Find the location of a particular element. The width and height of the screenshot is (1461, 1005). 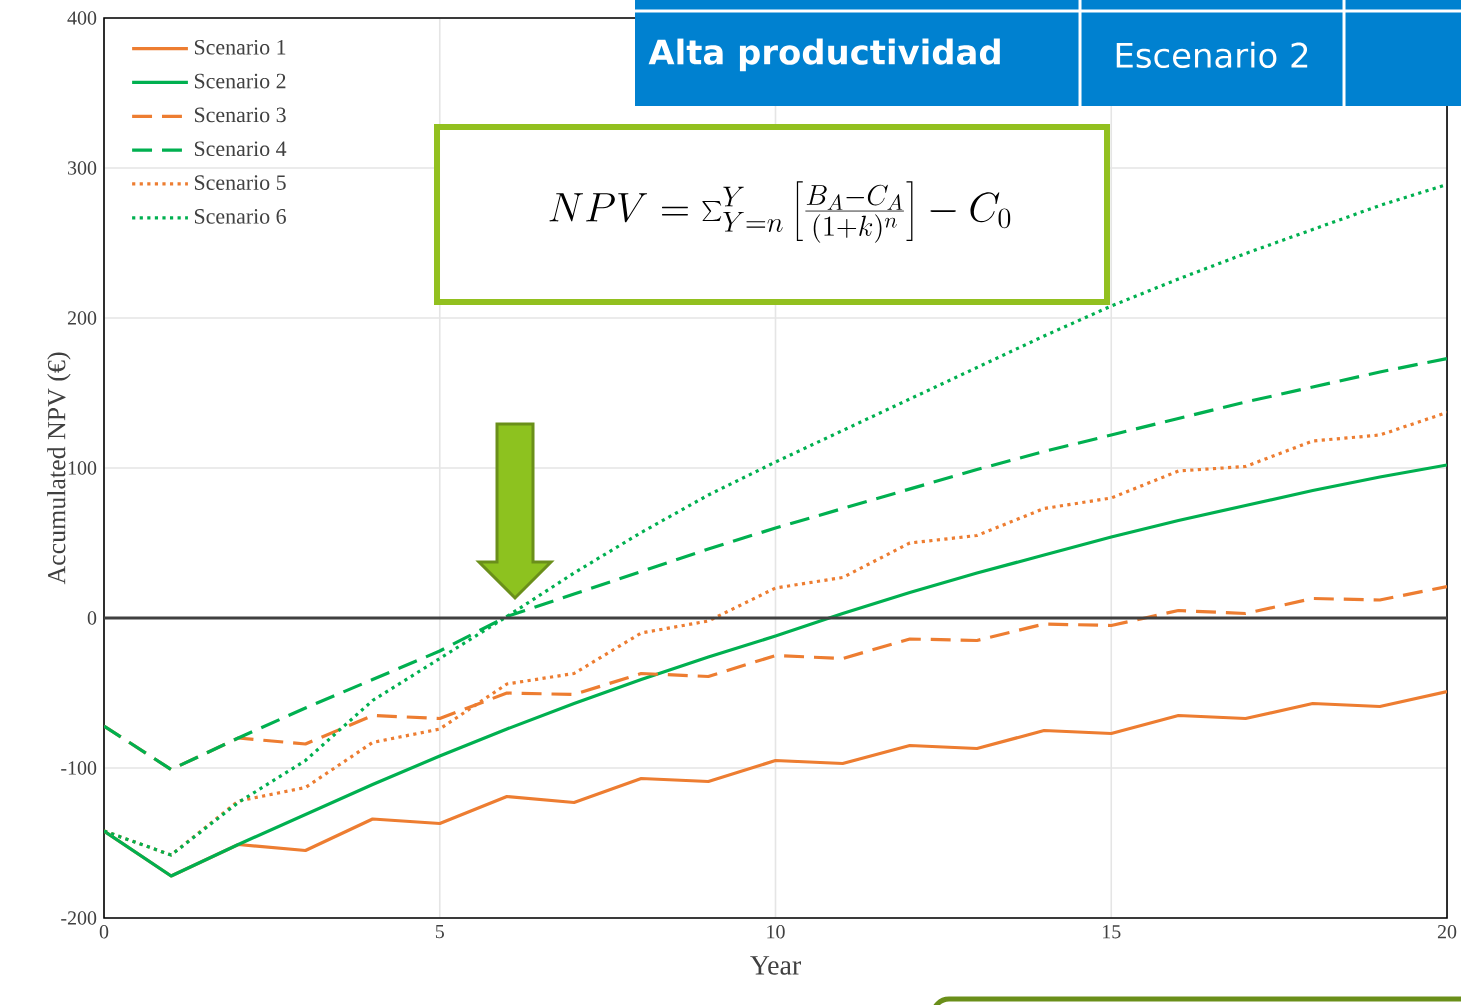

y-tick-label: 200 is located at coordinates (82, 318).